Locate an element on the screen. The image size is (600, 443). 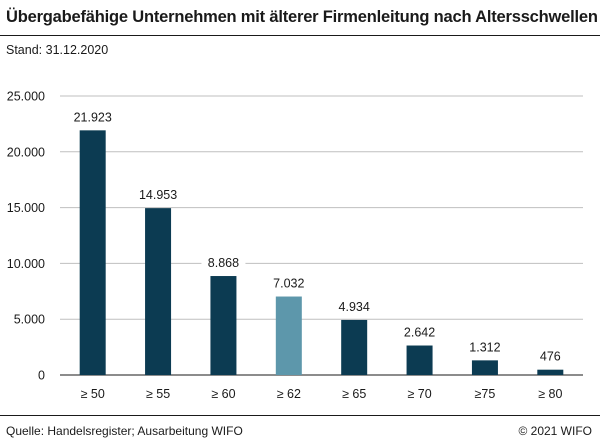
y-tick-label: 20.000 is located at coordinates (26, 152).